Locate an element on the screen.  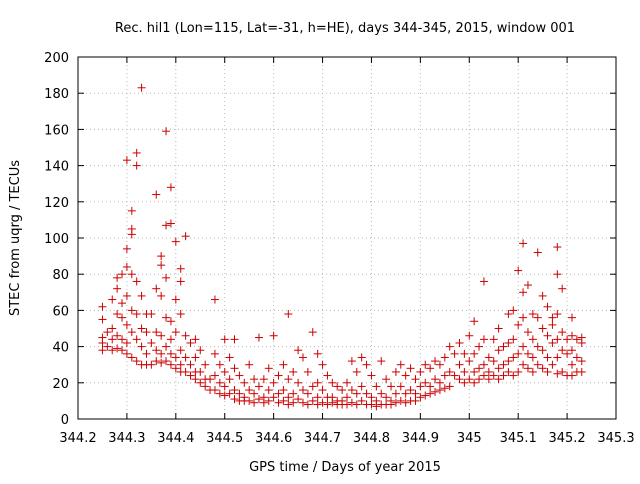
x-tick-label: 344.6 is located at coordinates (273, 438).